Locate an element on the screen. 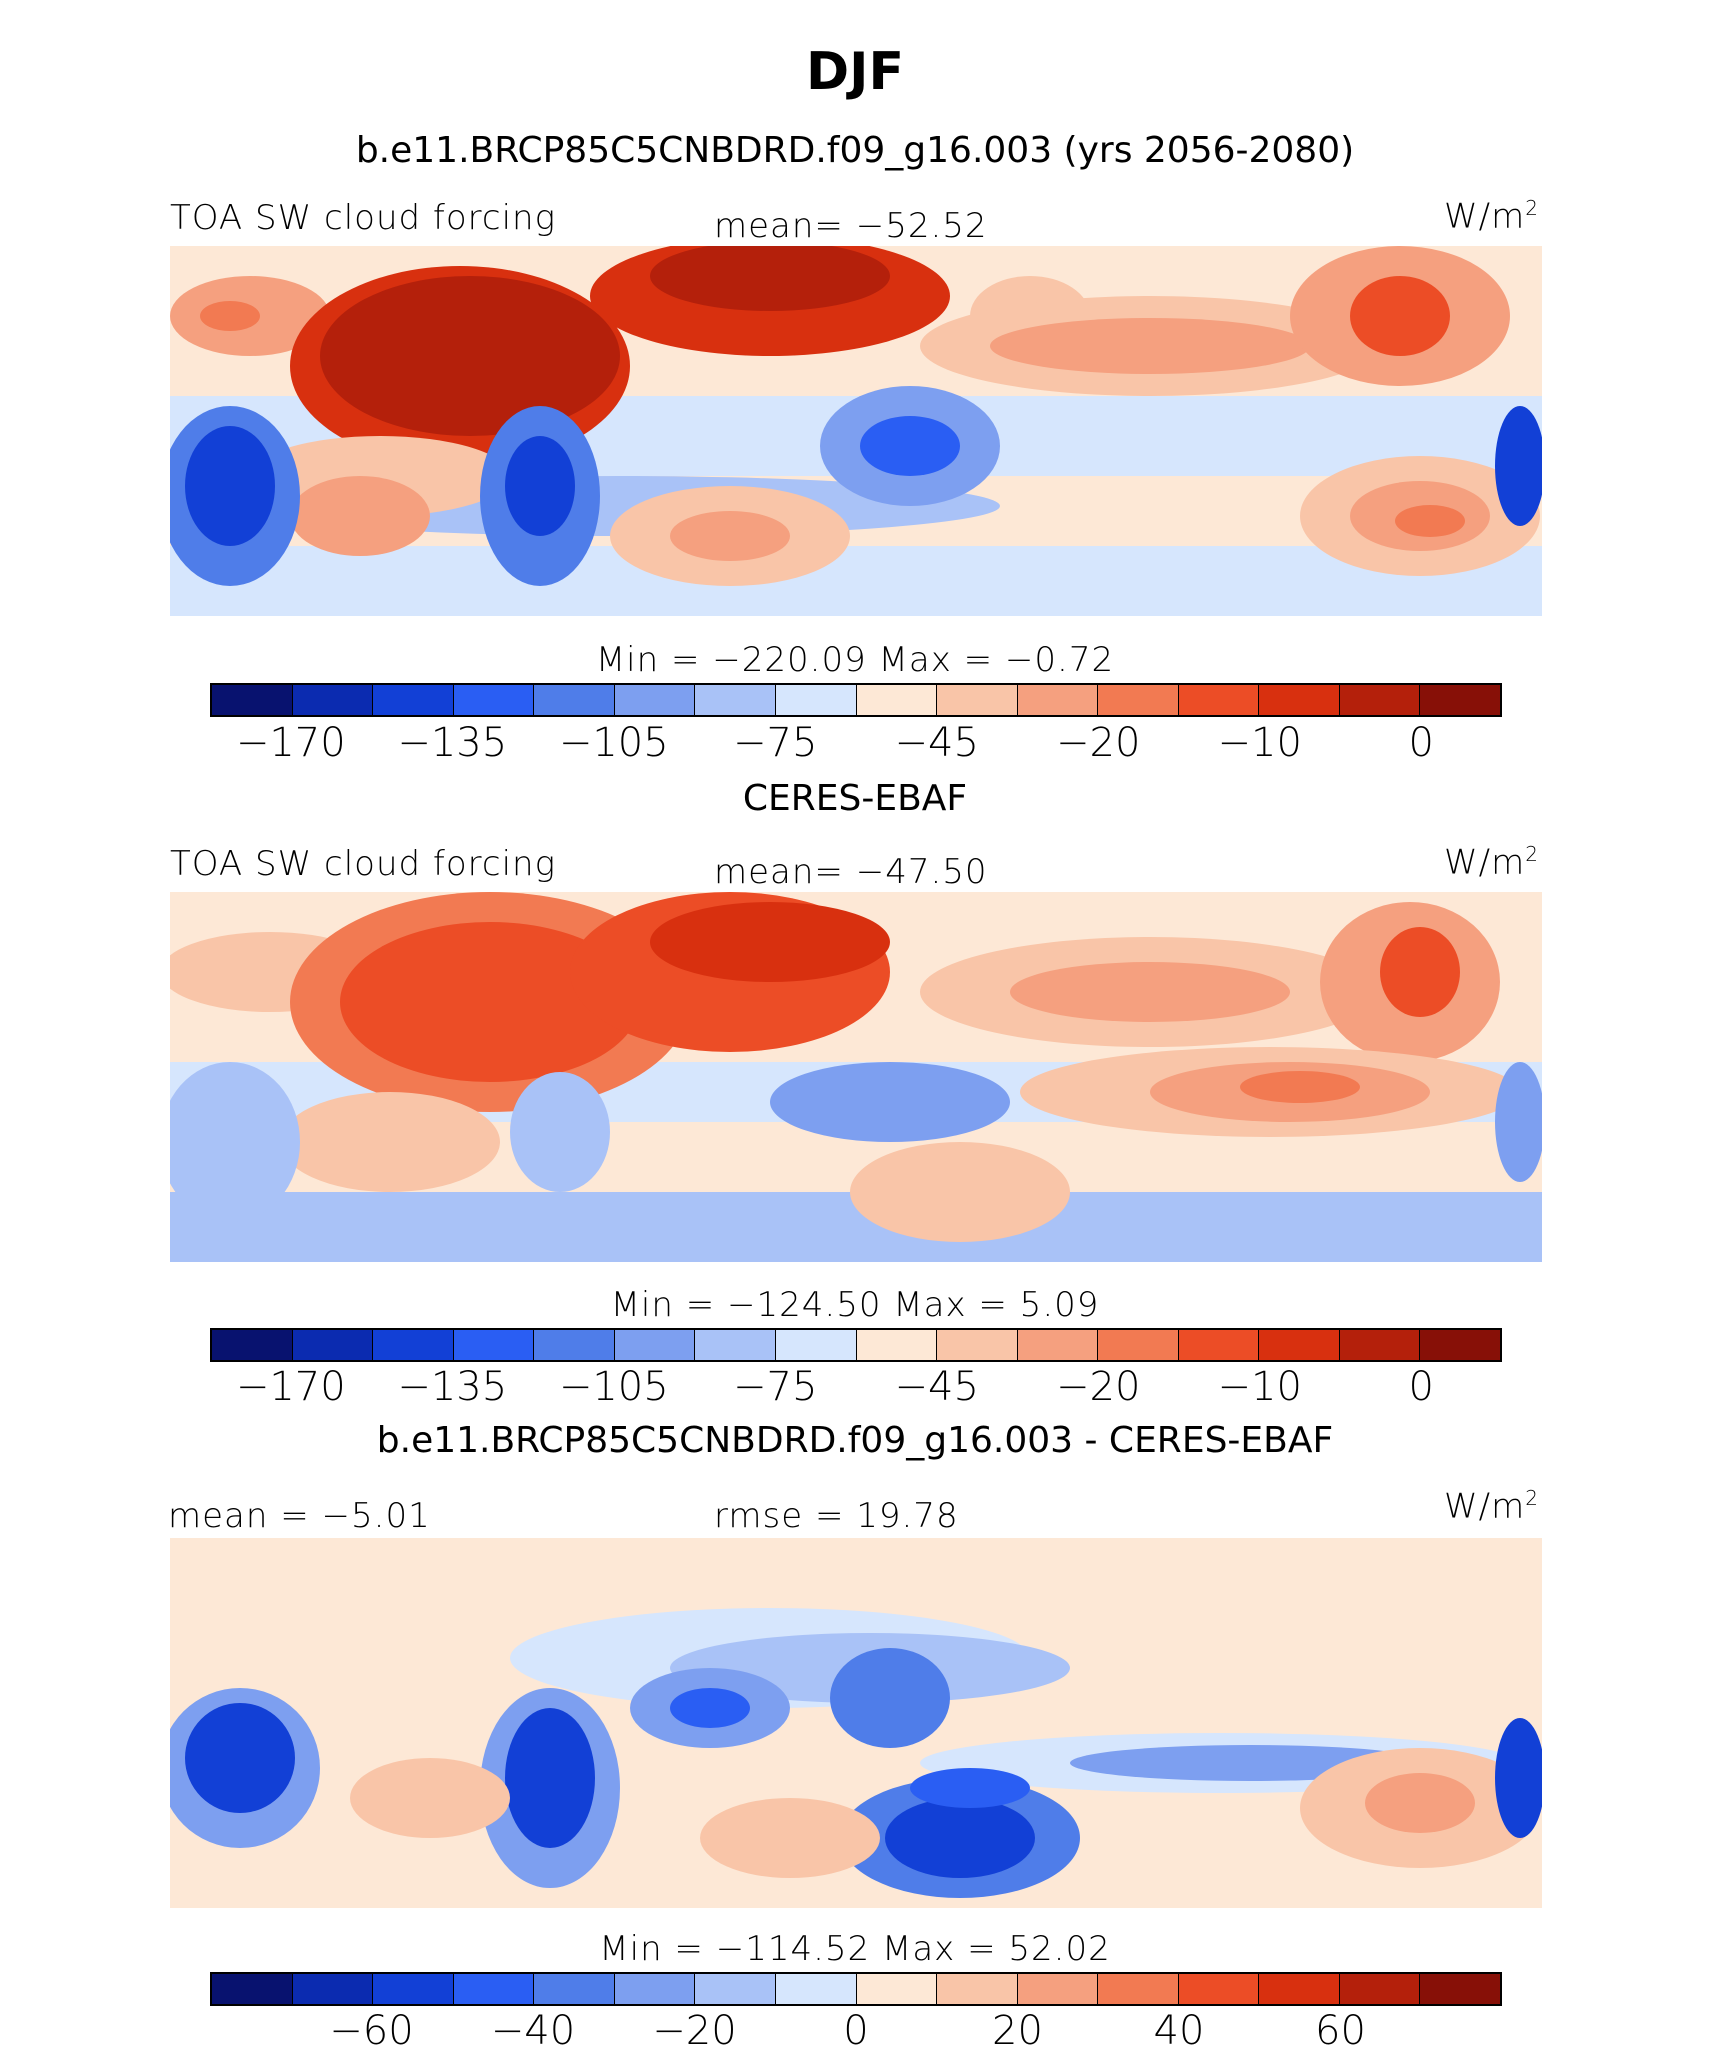  colorbar-tick-label: 60 is located at coordinates (1340, 2031).